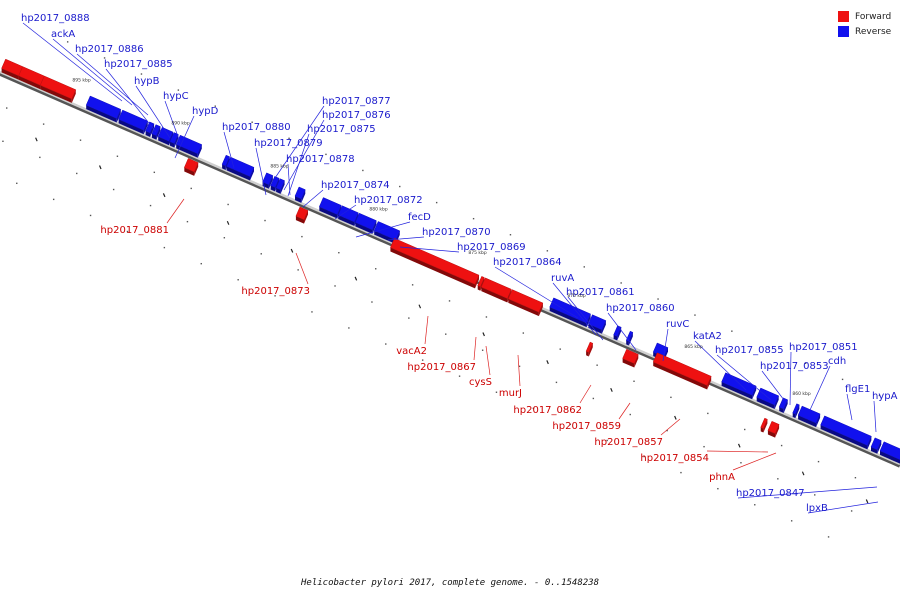 The height and width of the screenshot is (600, 900). What do you see at coordinates (843, 16) in the screenshot?
I see `legend-forward-swatch` at bounding box center [843, 16].